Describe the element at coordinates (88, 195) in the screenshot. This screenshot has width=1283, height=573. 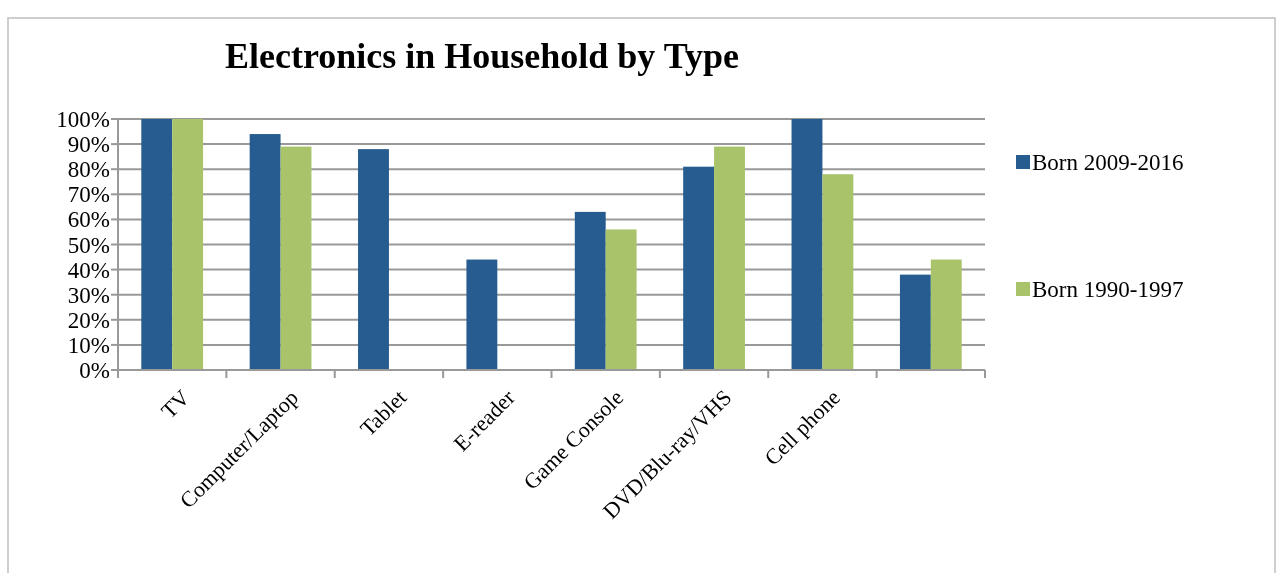
I see `y-tick-label: 70%` at that location.